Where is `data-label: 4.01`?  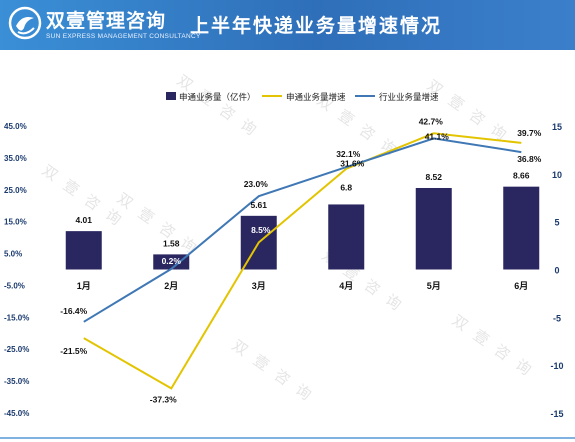
data-label: 4.01 is located at coordinates (83, 220).